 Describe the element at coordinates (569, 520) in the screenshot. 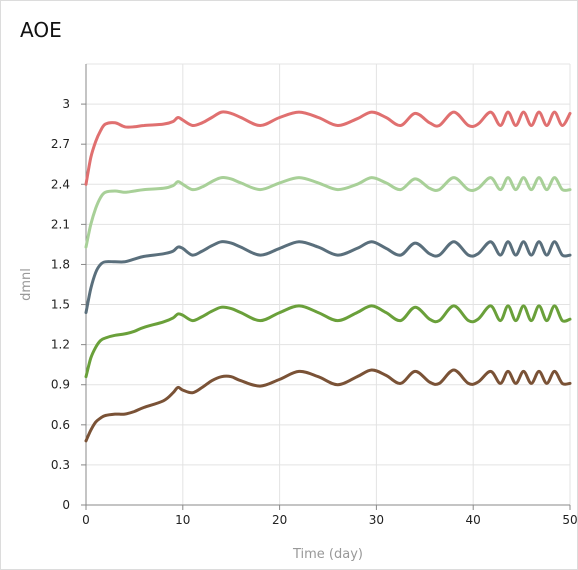

I see `x-tick-label: 50` at that location.